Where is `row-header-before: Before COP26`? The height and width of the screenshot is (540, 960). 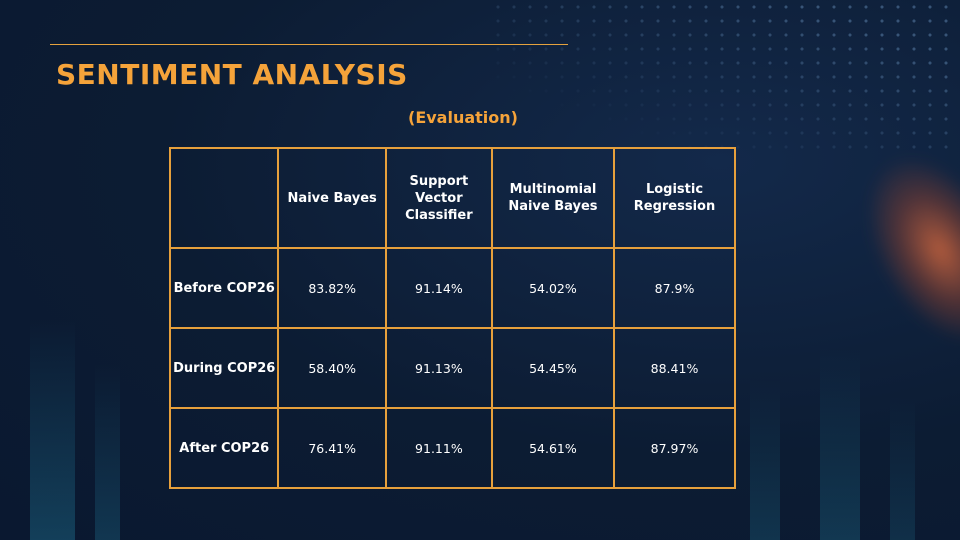 row-header-before: Before COP26 is located at coordinates (224, 288).